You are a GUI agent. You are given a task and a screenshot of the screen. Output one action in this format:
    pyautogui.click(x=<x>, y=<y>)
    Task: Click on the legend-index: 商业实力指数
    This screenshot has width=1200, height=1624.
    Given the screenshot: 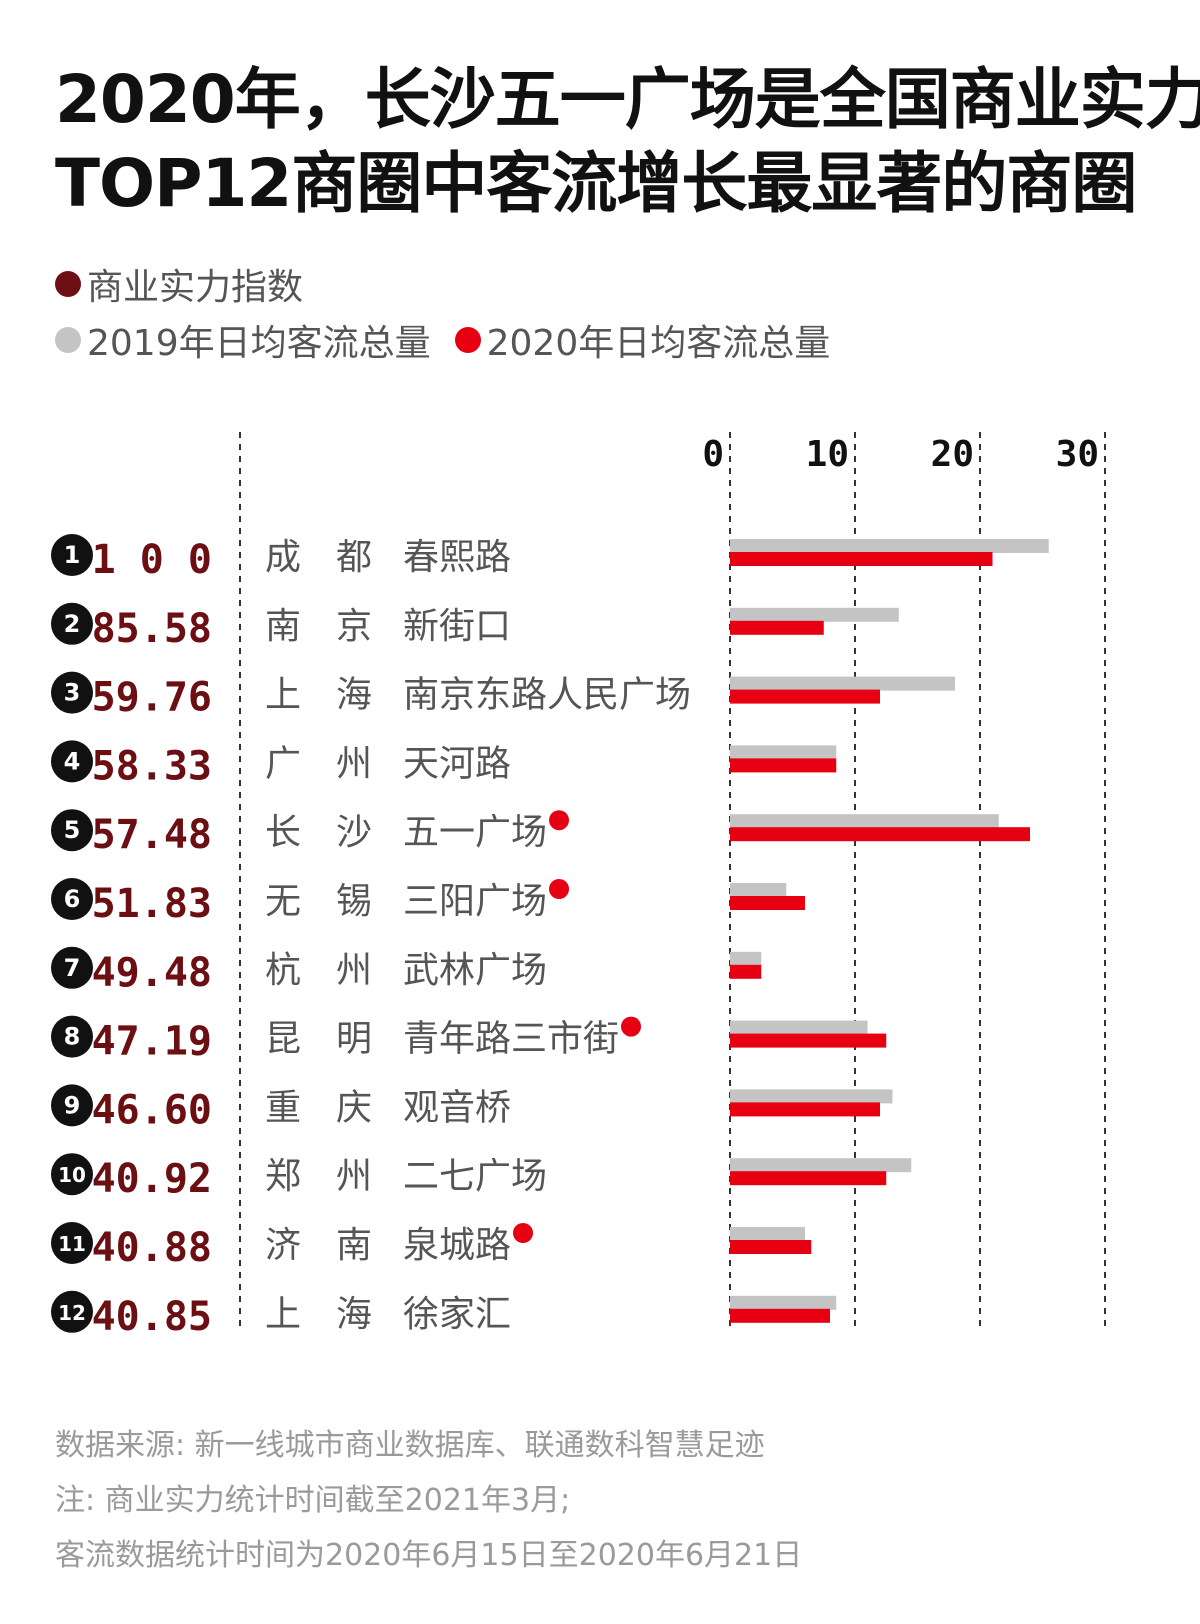 What is the action you would take?
    pyautogui.click(x=179, y=284)
    